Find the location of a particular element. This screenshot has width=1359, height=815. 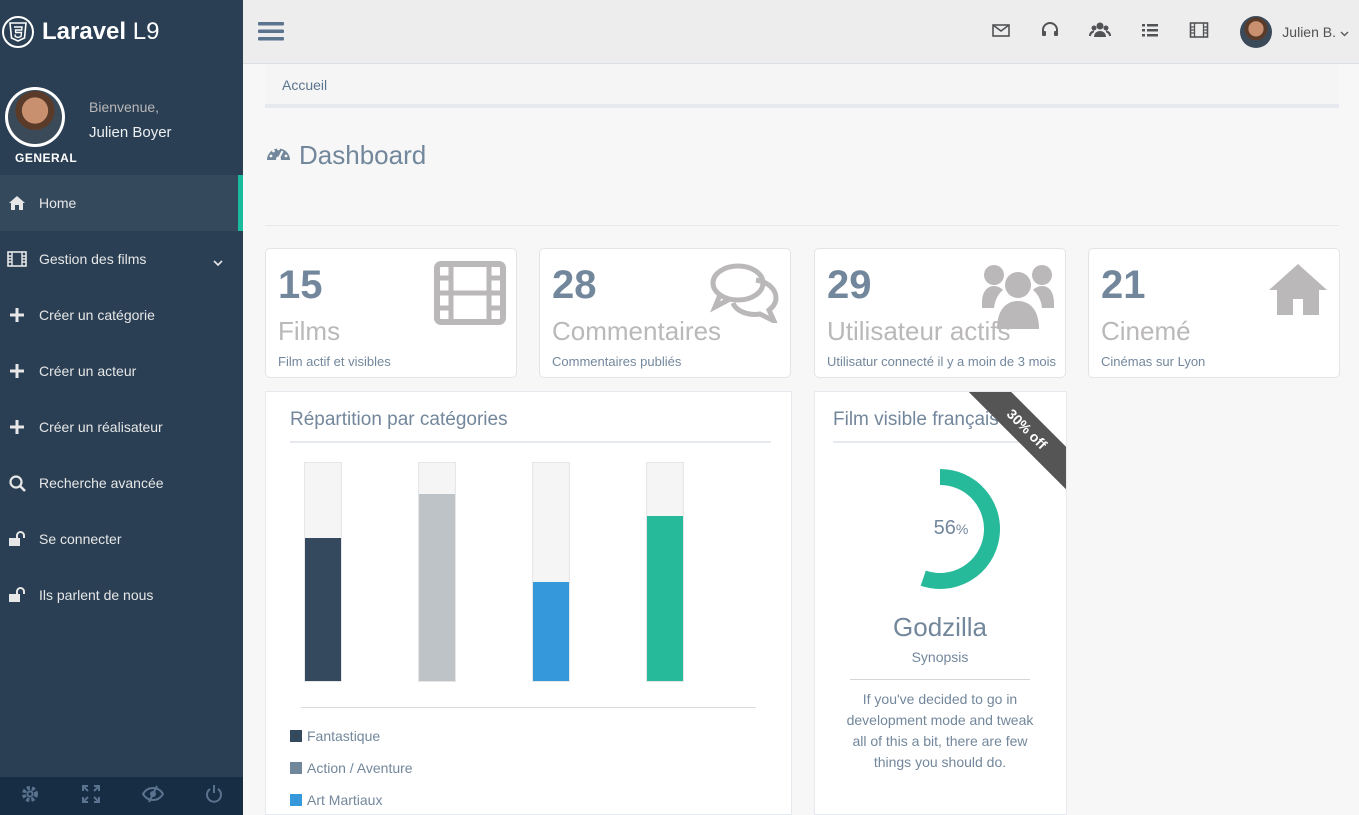

legend-item: Art Martiaux is located at coordinates (351, 799).